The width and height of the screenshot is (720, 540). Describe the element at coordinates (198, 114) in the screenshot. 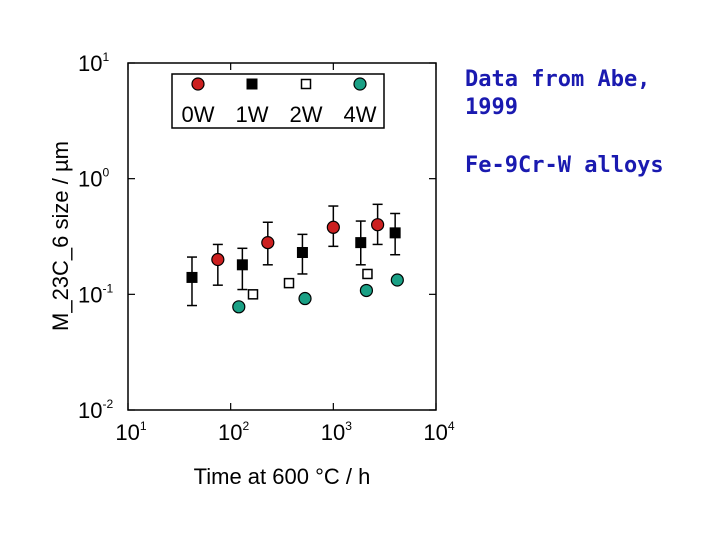

I see `legend-label: 0W` at that location.